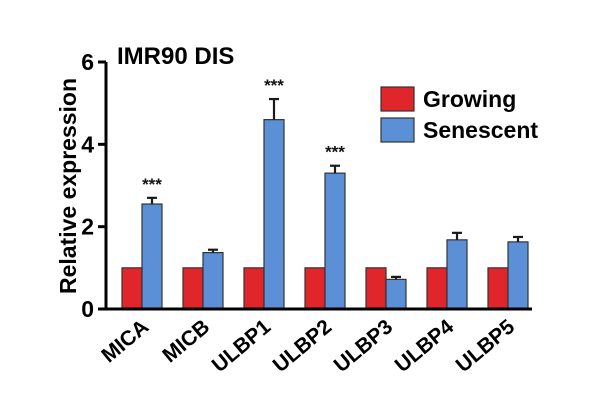 The height and width of the screenshot is (403, 613). What do you see at coordinates (459, 114) in the screenshot?
I see `legend: Growing Senescent` at bounding box center [459, 114].